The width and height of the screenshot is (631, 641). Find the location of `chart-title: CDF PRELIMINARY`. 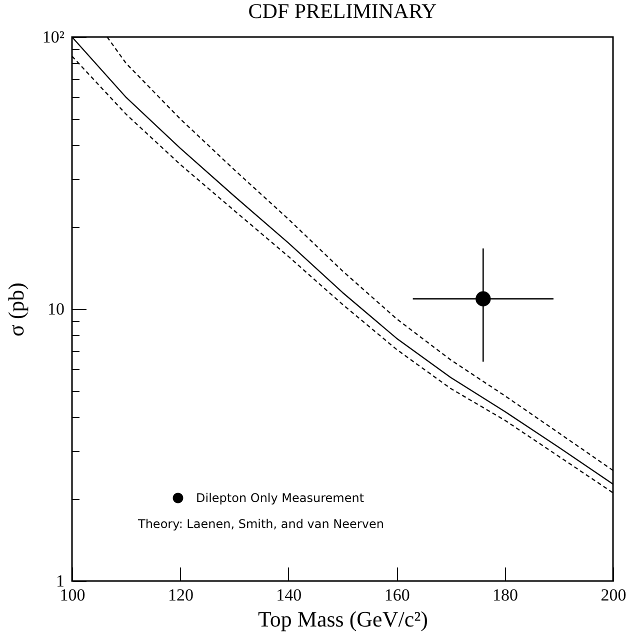

chart-title: CDF PRELIMINARY is located at coordinates (342, 11).